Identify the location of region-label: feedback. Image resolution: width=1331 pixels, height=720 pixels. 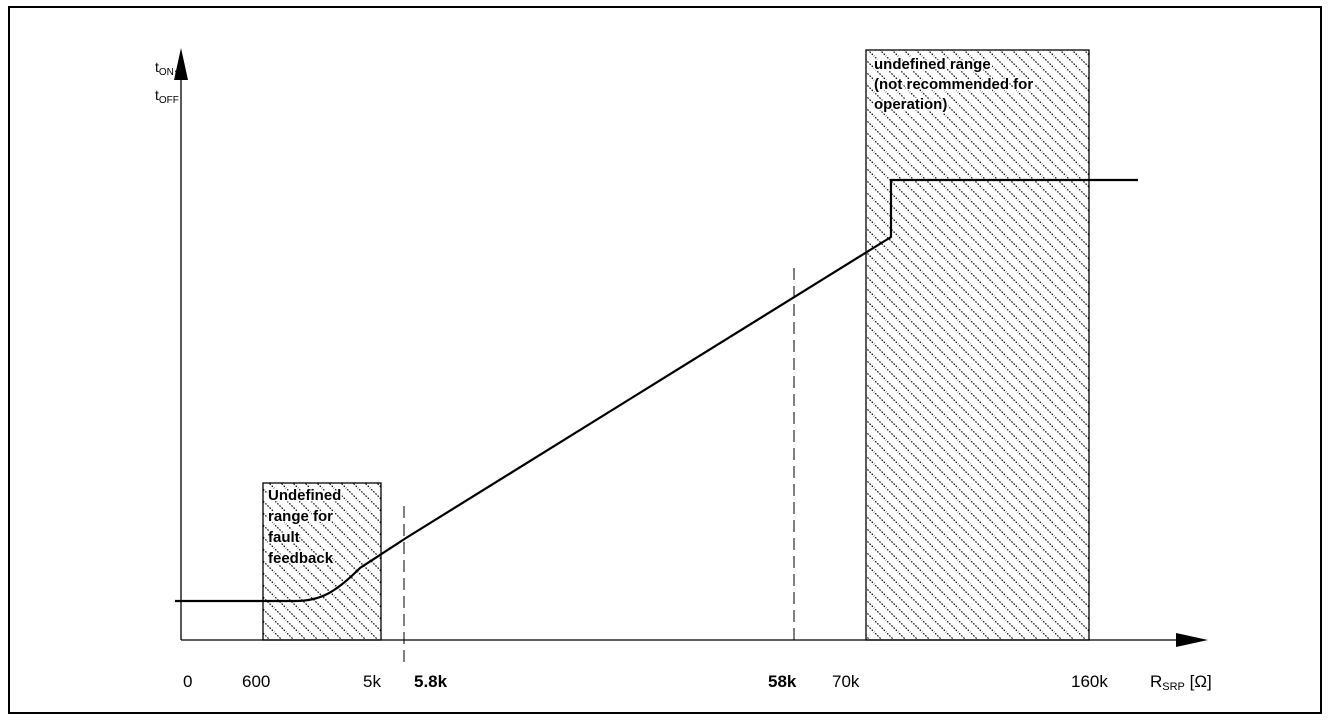
(301, 558).